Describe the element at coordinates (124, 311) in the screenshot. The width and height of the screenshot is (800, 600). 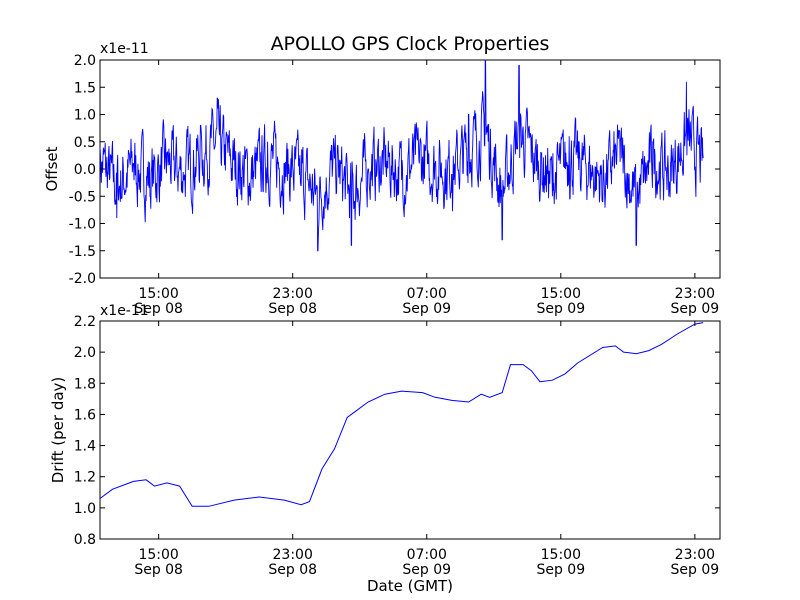
I see `drift-scale-label: x1e-11` at that location.